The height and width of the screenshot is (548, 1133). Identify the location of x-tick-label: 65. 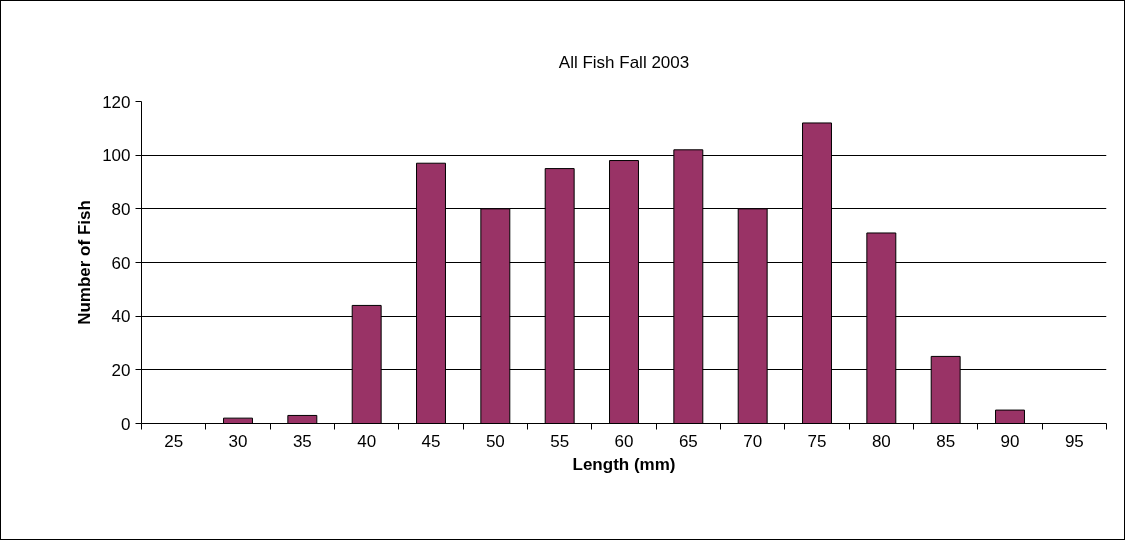
(688, 441).